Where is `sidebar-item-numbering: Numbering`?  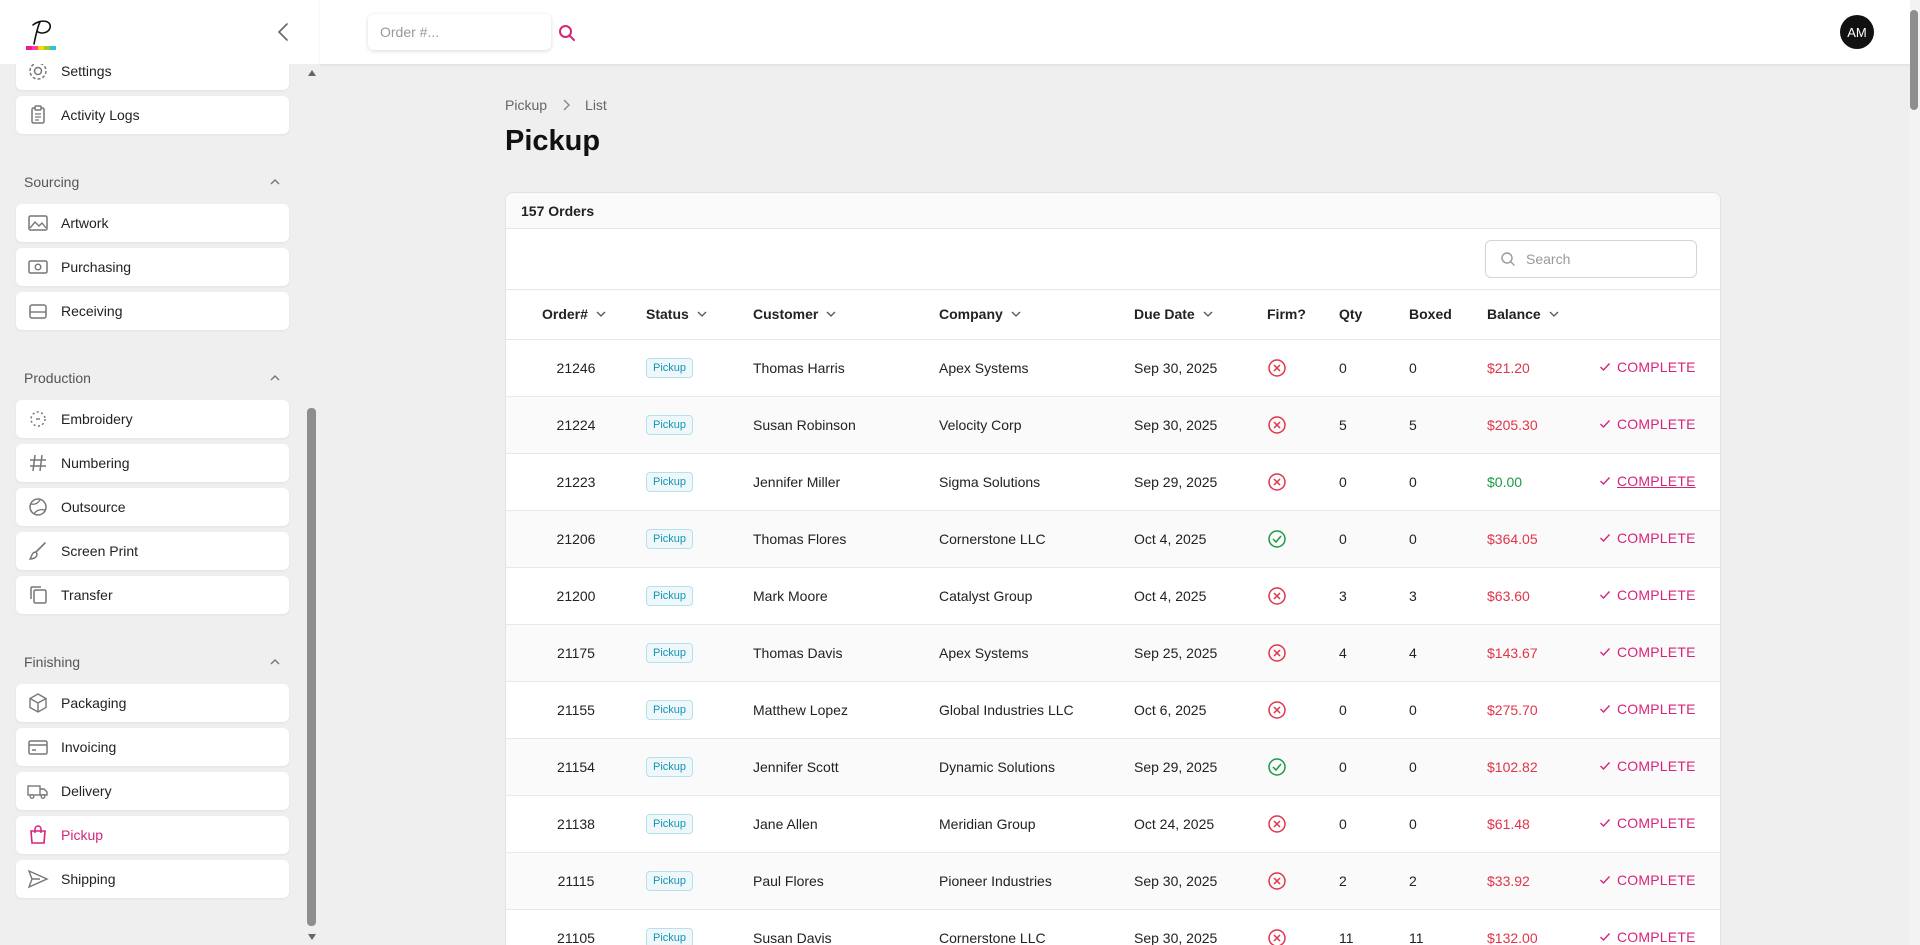
sidebar-item-numbering: Numbering is located at coordinates (152, 463).